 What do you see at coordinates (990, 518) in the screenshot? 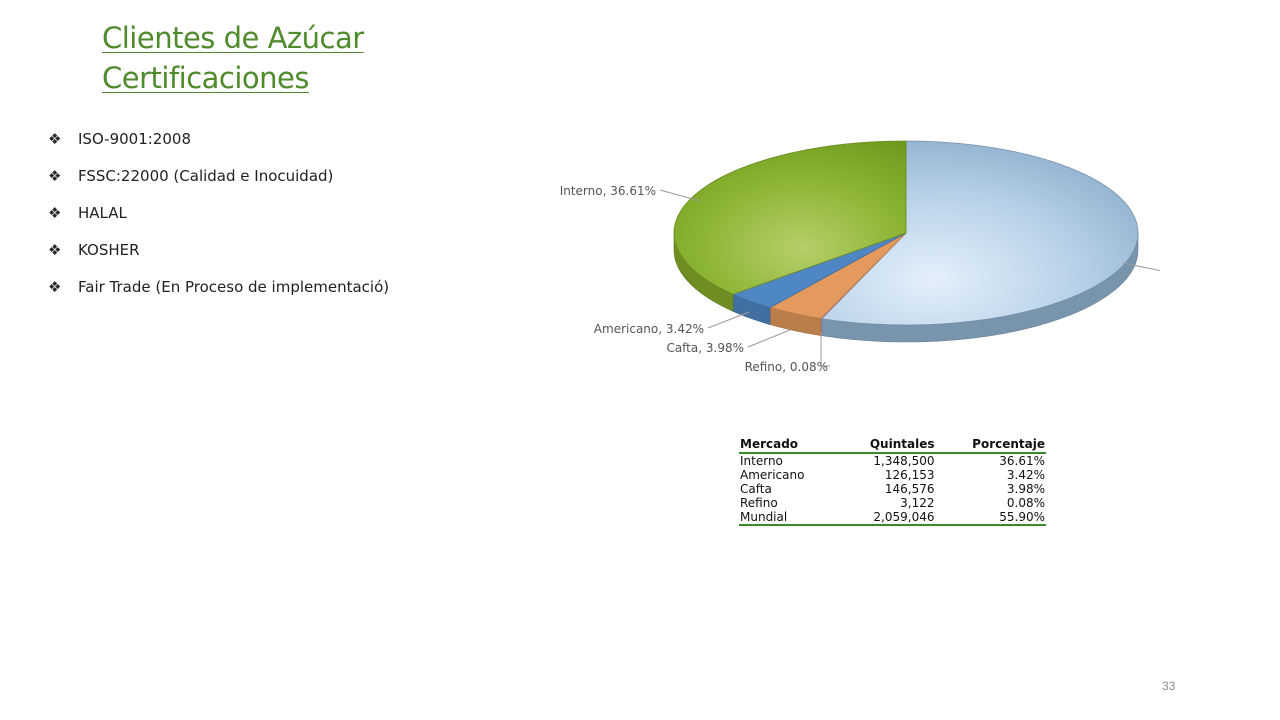
I see `cell-porcentaje: 55.90%` at bounding box center [990, 518].